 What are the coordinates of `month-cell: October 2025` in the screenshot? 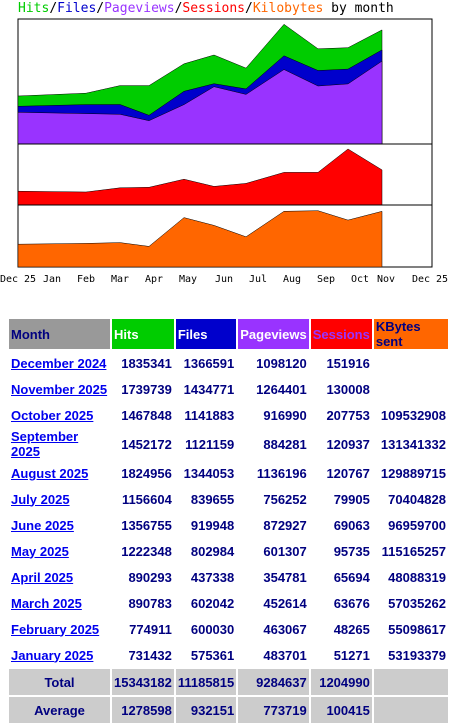 It's located at (59, 415).